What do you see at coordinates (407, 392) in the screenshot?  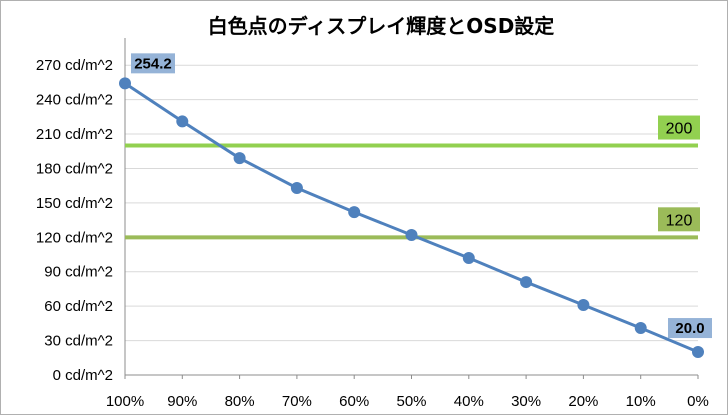 I see `x-axis: 100% 90% 80% 70% 60% 50% 40% 30% 20% 10% 0%` at bounding box center [407, 392].